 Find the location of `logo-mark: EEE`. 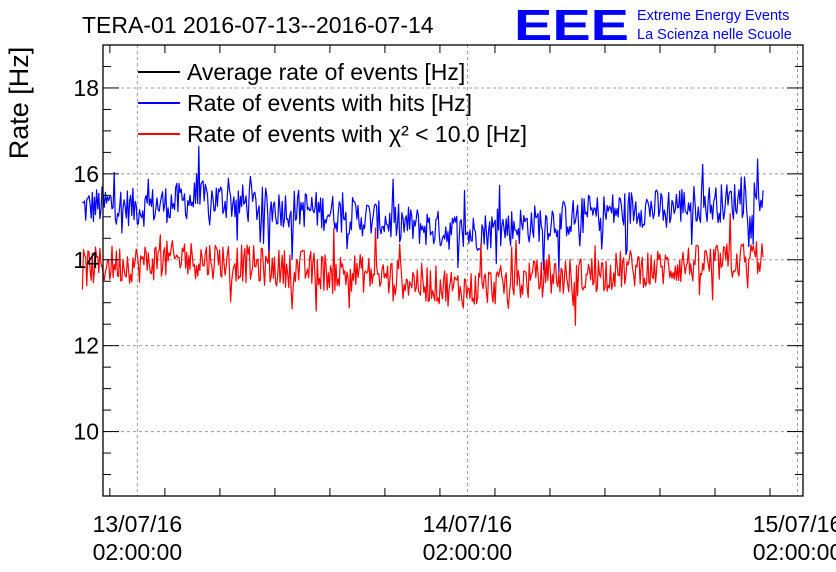

logo-mark: EEE is located at coordinates (571, 25).